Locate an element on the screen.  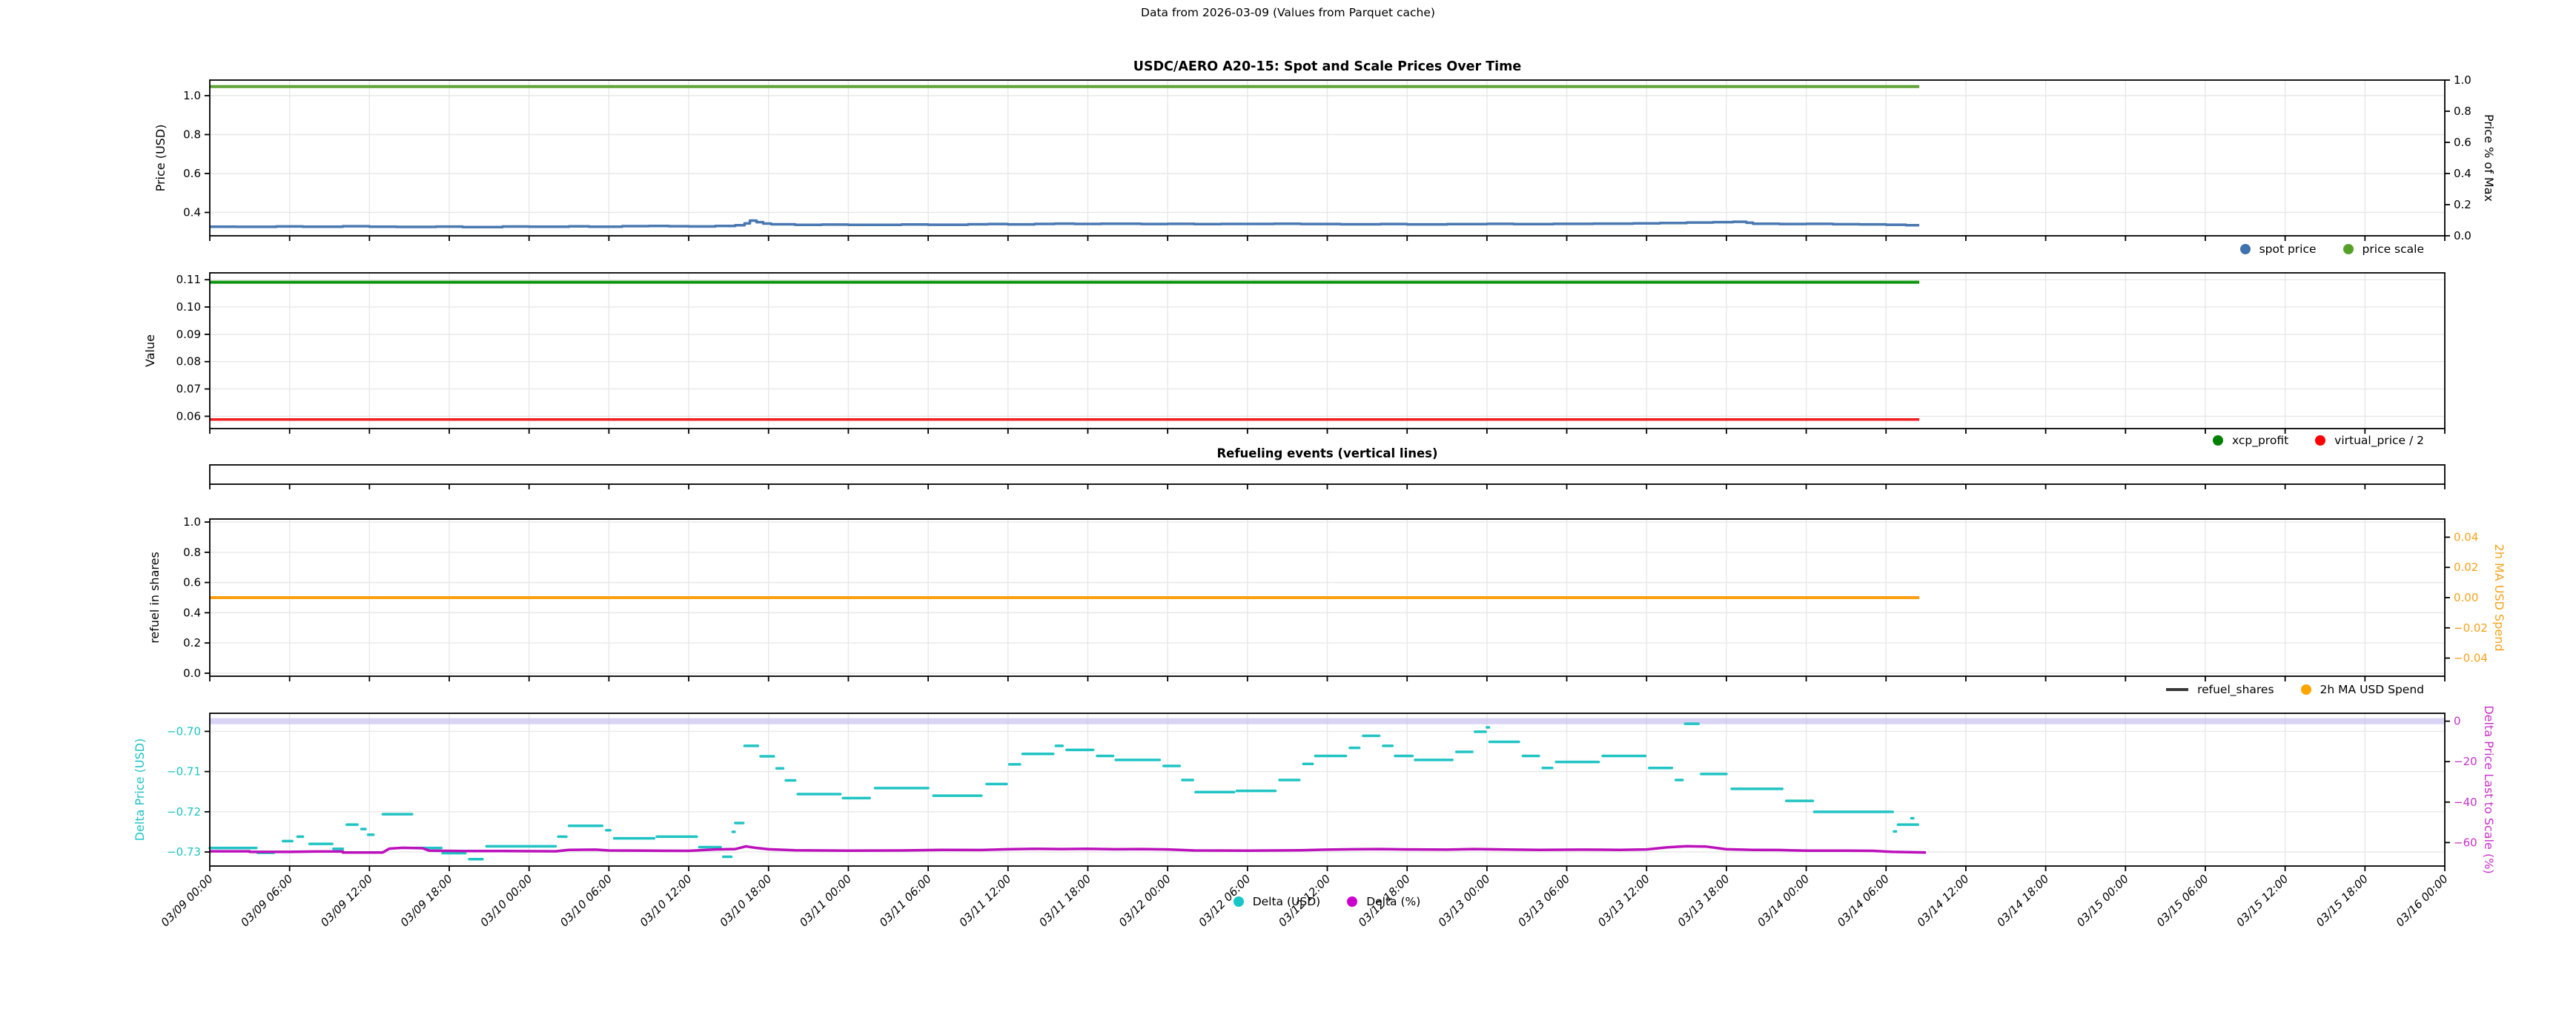
x-tick-label: 03/14 18:00 is located at coordinates (2022, 900).